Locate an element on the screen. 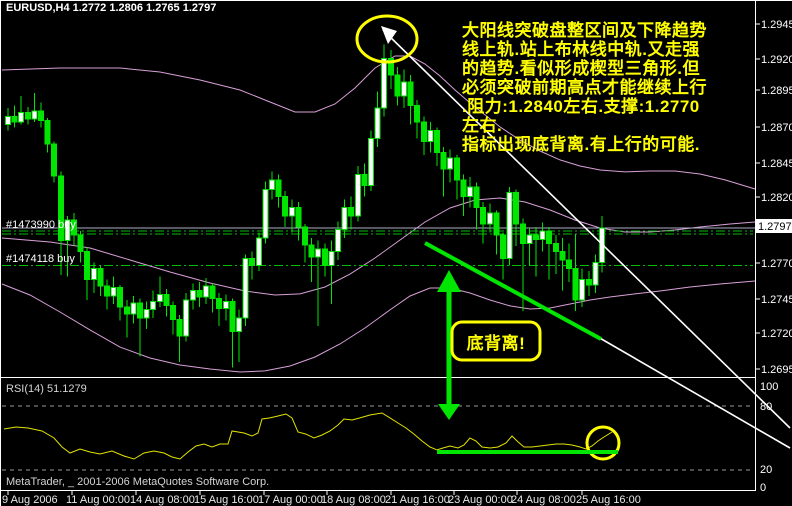  time-tick-label: 17 Aug 00:00 is located at coordinates (290, 500).